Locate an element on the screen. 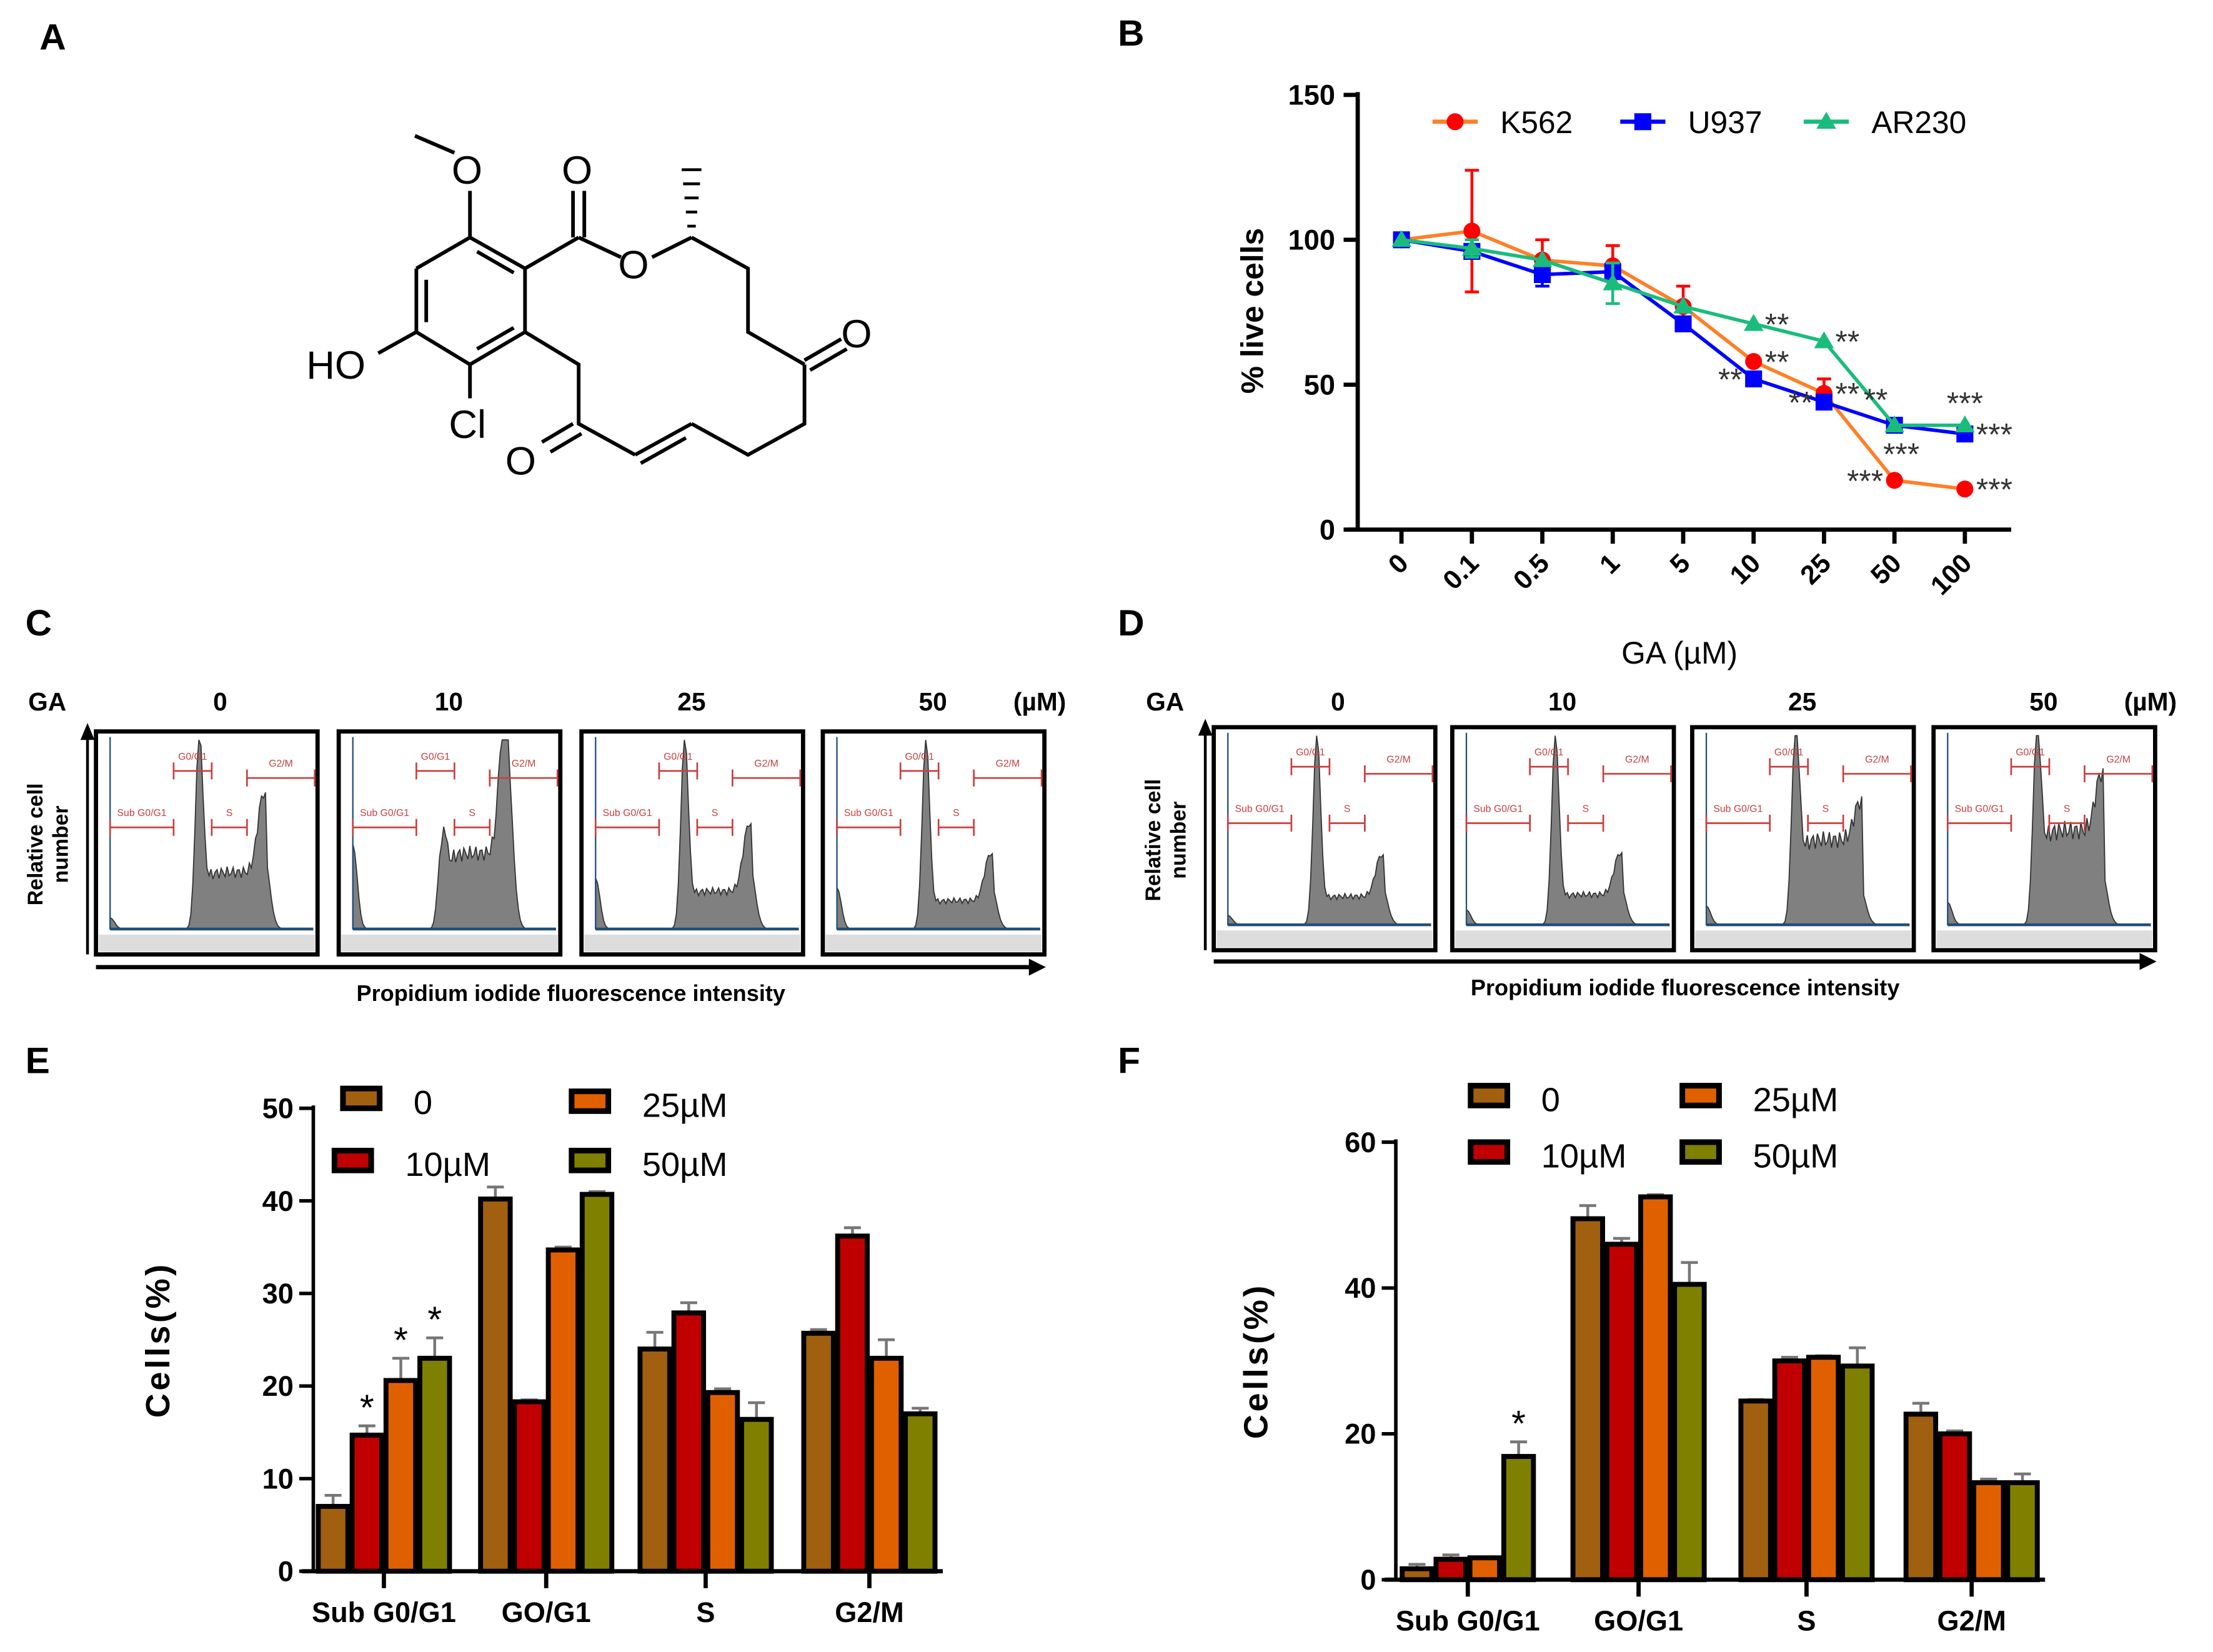 Image resolution: width=2213 pixels, height=1652 pixels. bar-gog1-25um is located at coordinates (1655, 1389).